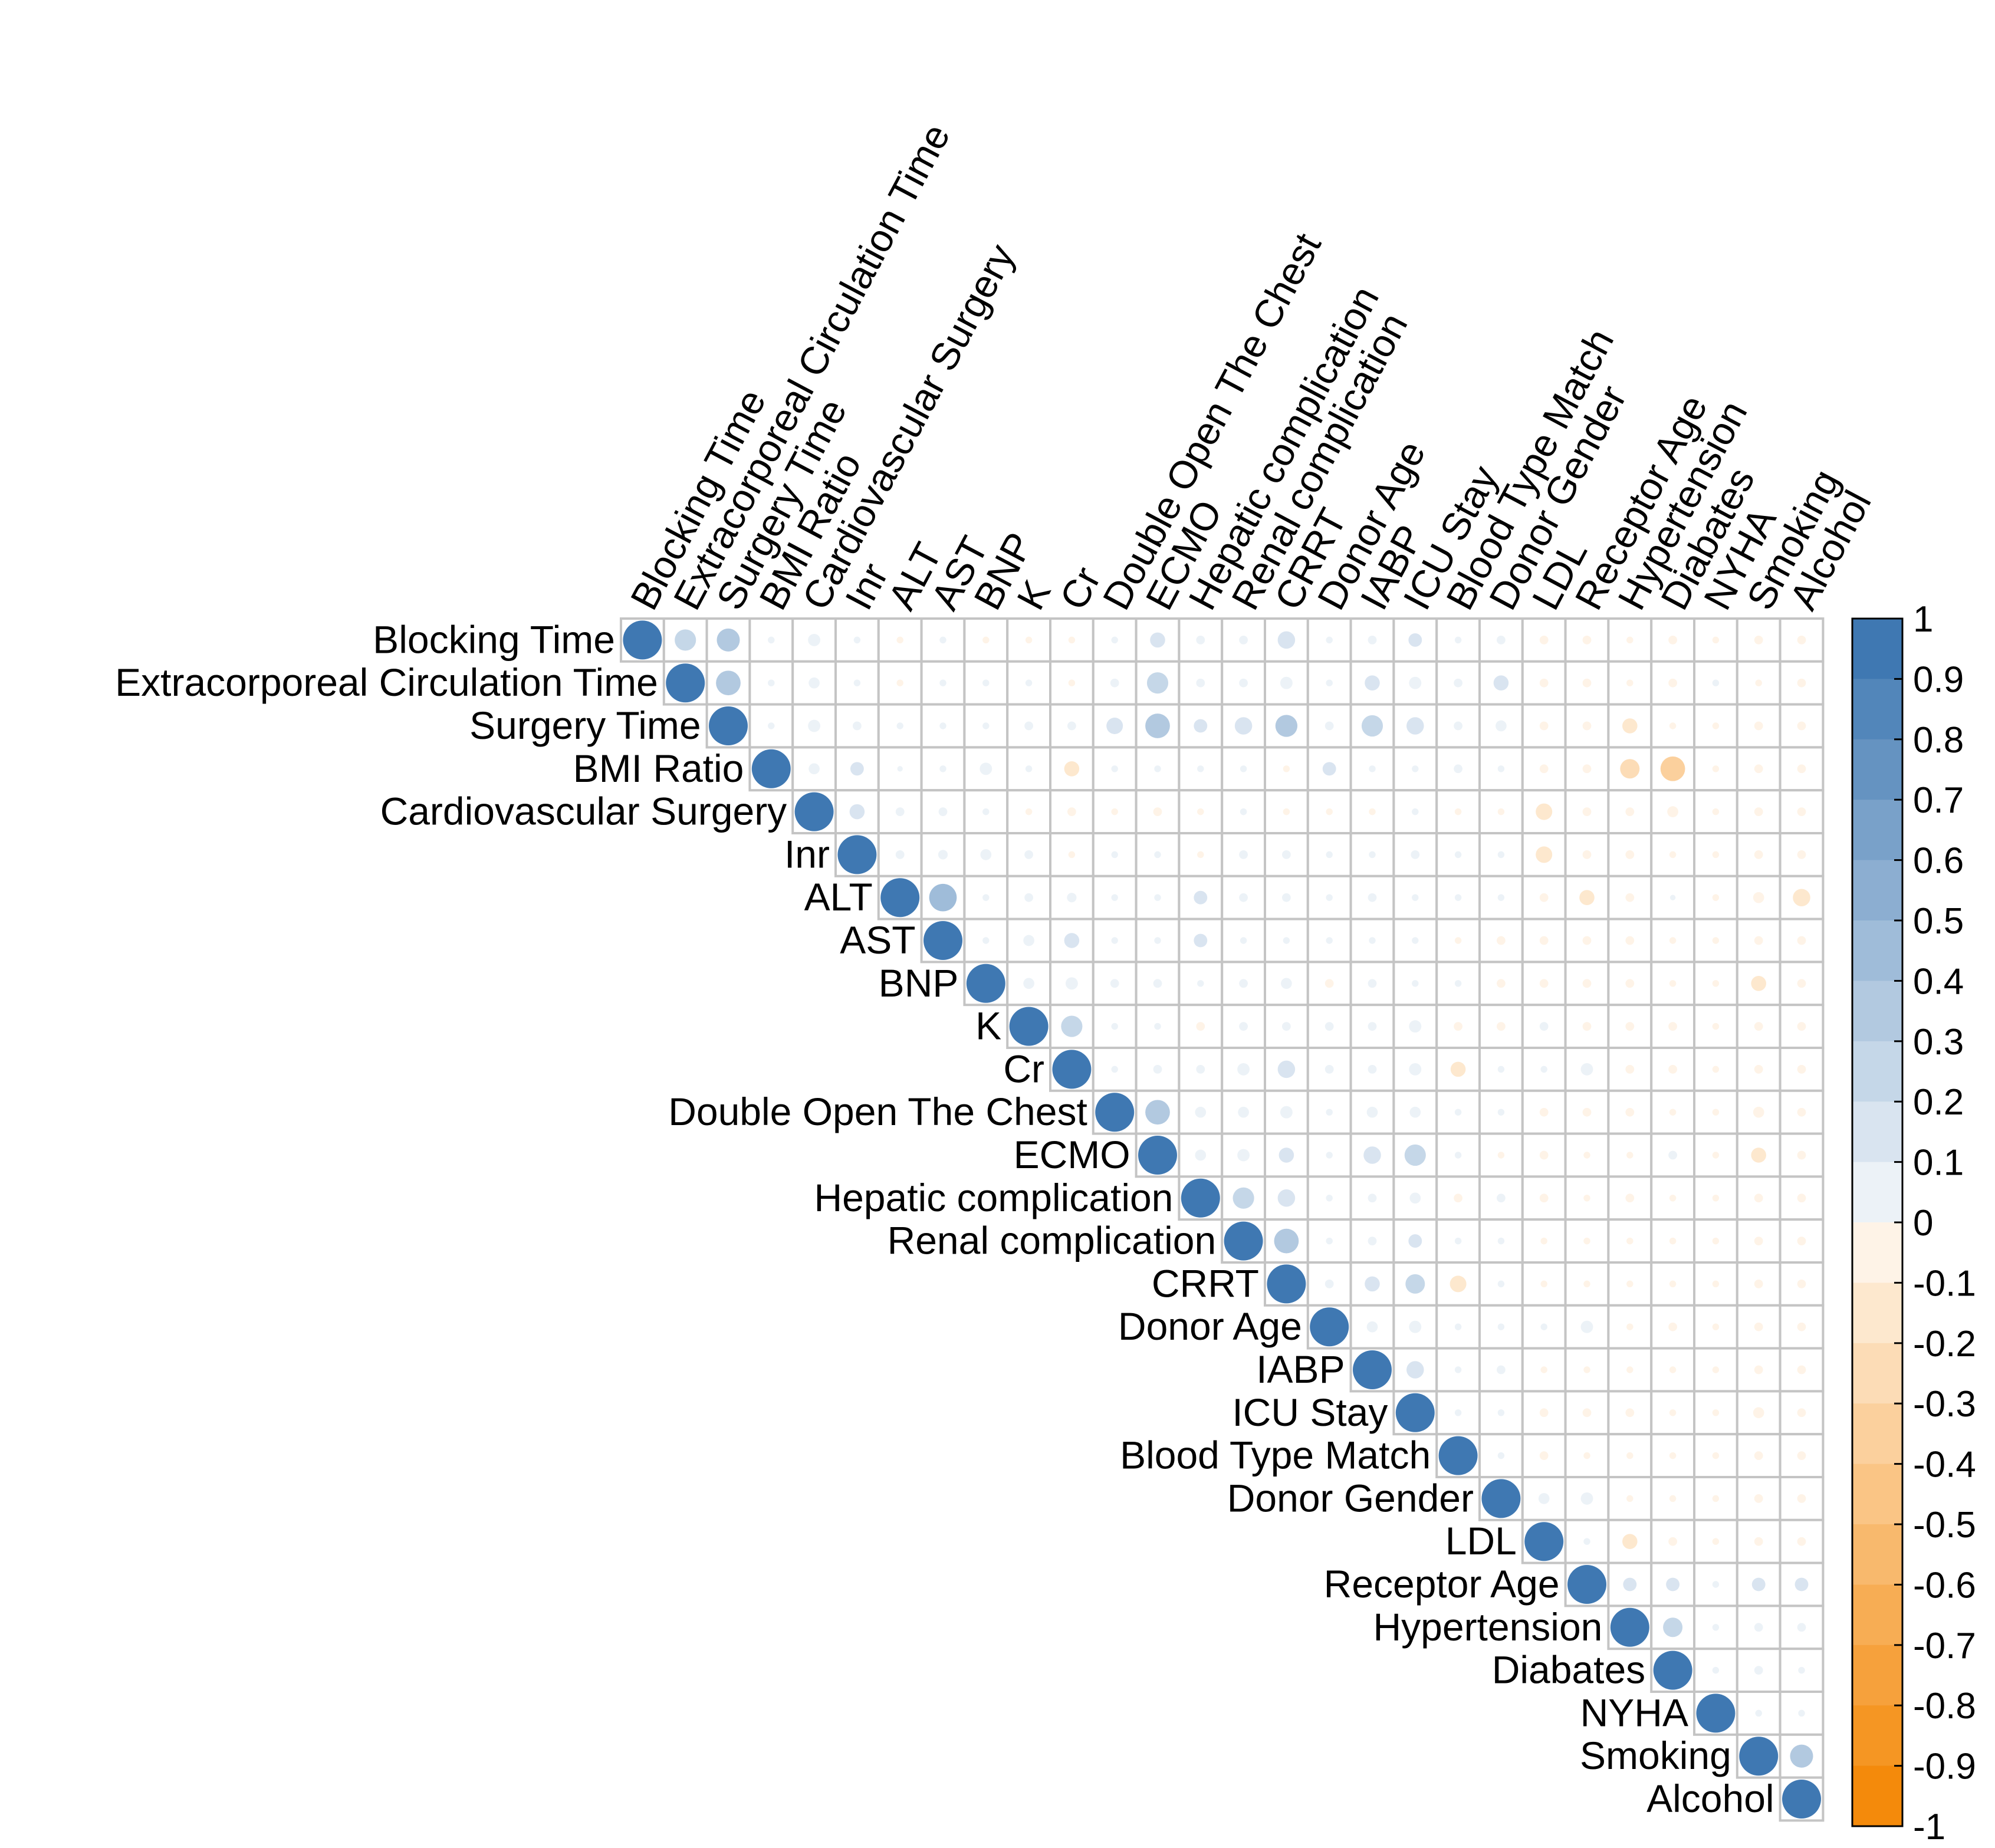  I want to click on row-label: K, so click(988, 1026).